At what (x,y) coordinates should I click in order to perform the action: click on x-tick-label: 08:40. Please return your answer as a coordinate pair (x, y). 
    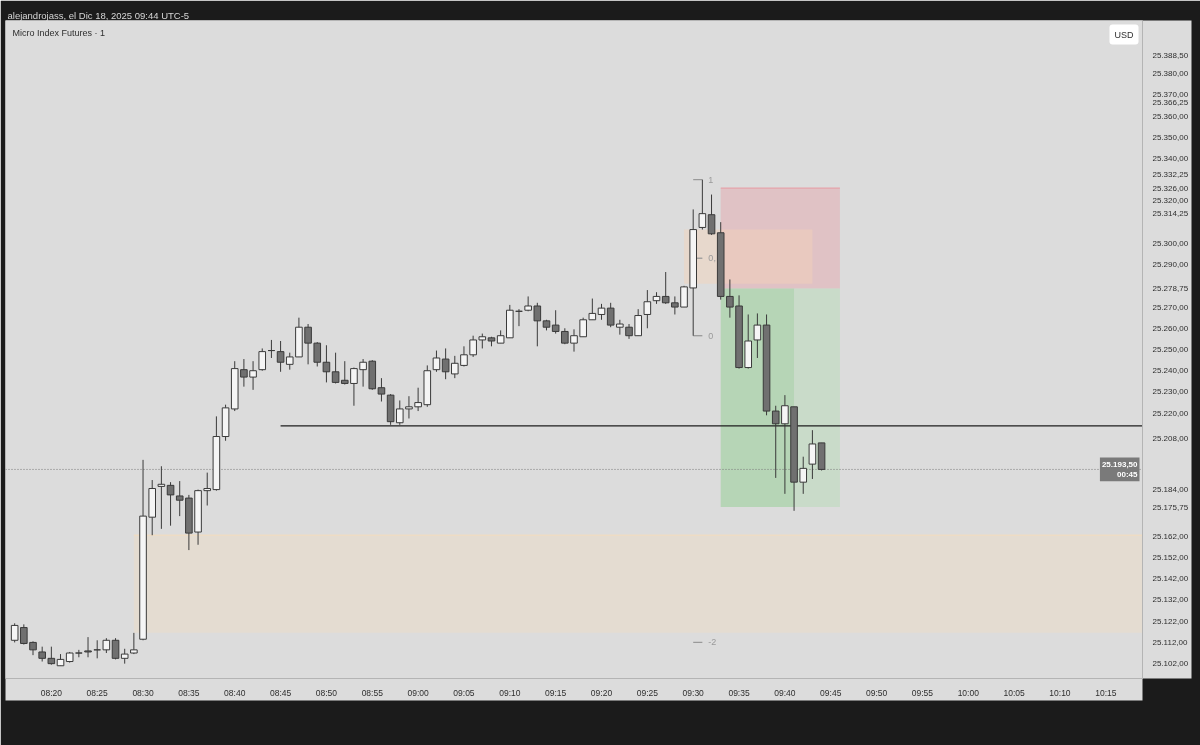
    Looking at the image, I should click on (235, 692).